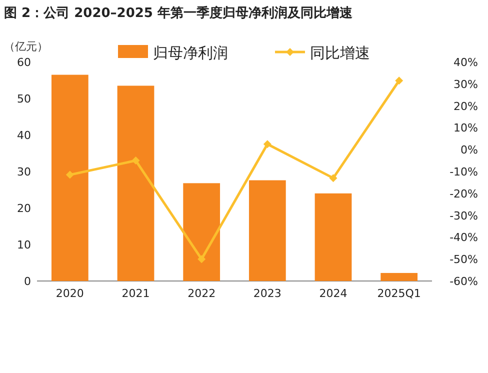  Describe the element at coordinates (333, 293) in the screenshot. I see `x-tick-label: 2024` at that location.